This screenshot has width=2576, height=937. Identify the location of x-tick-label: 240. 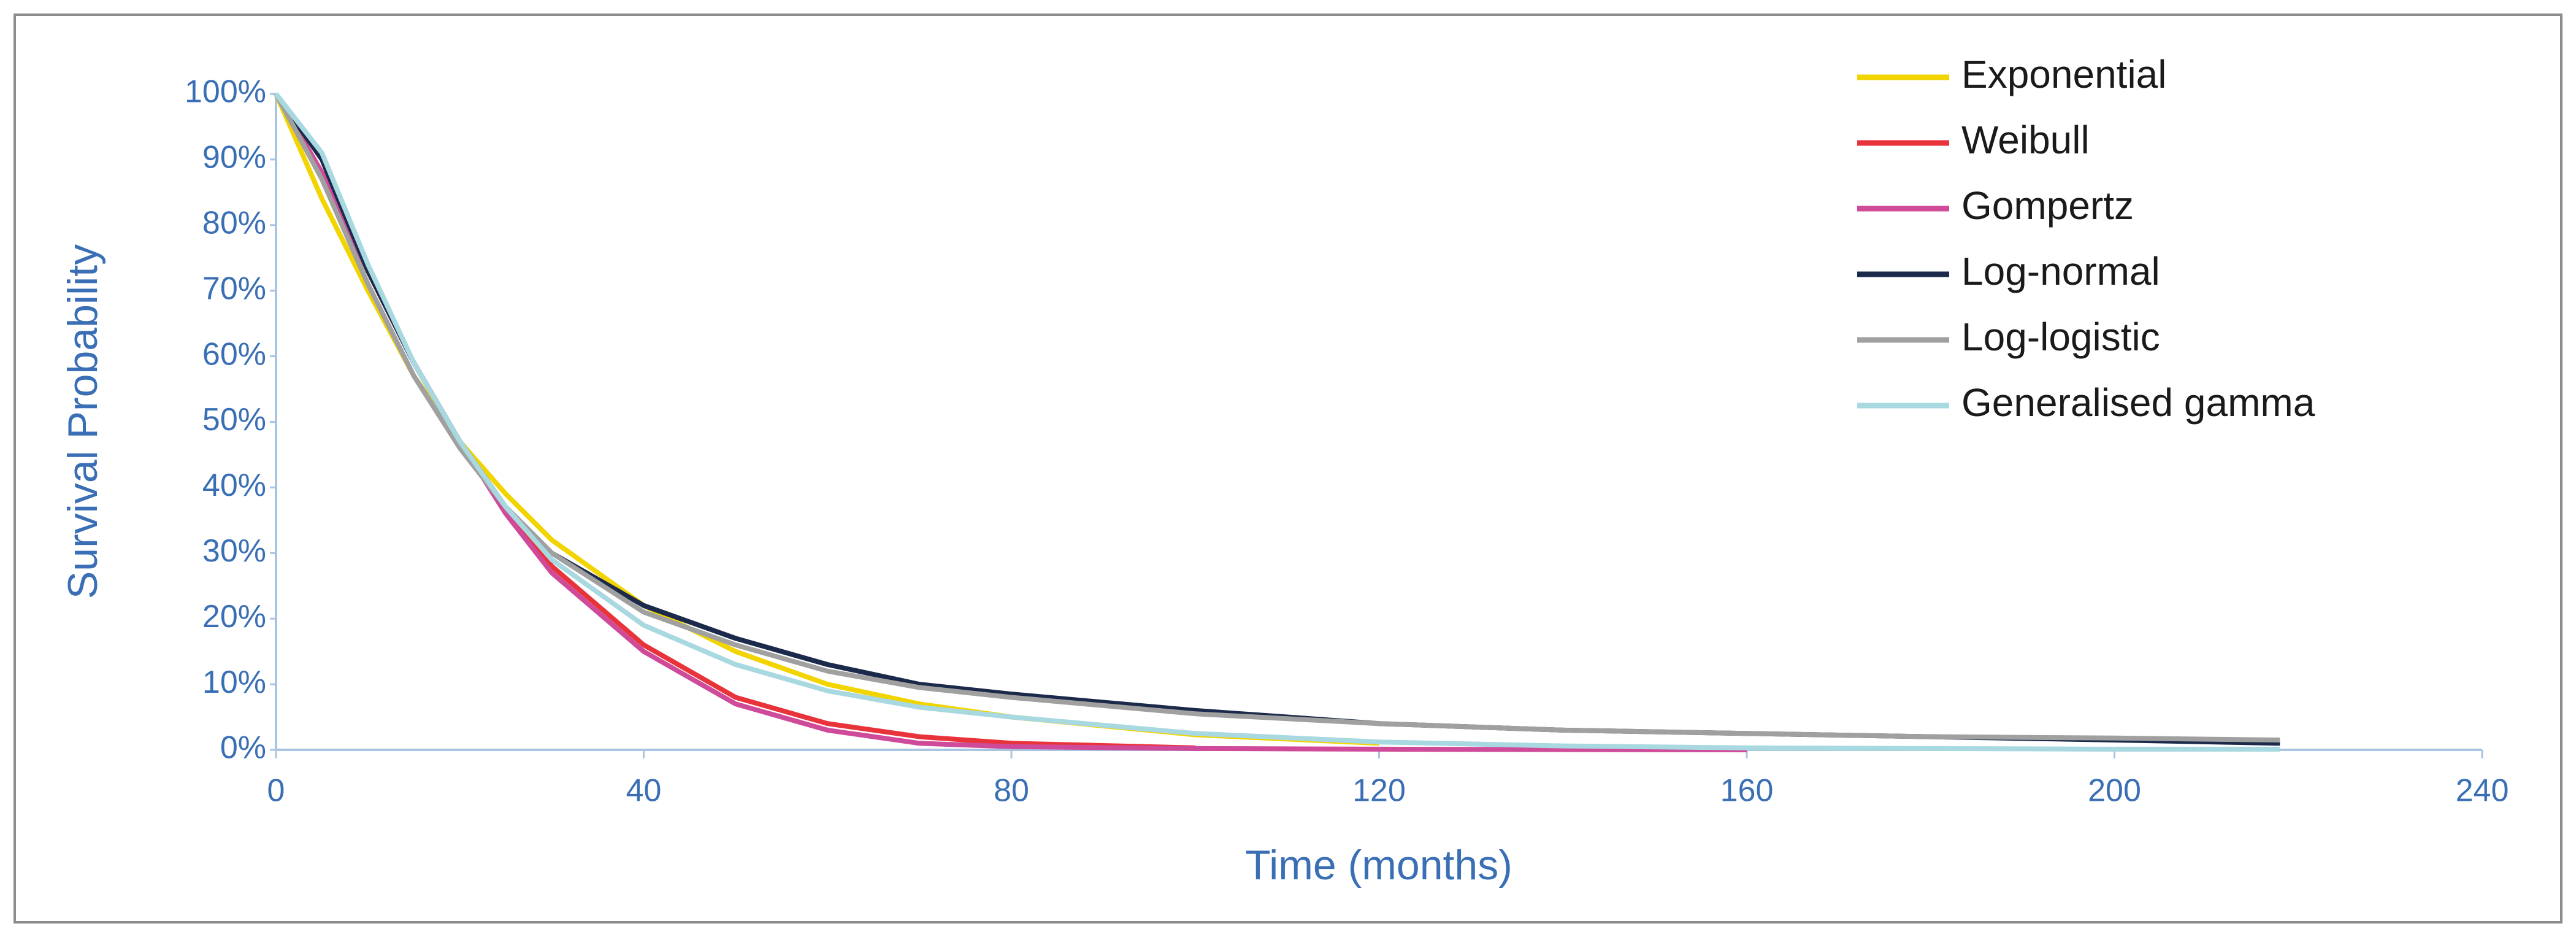
(2482, 791).